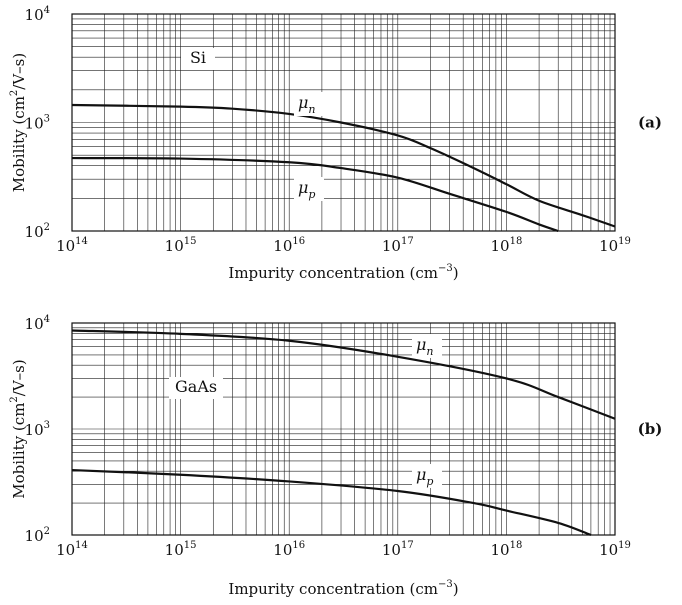 The height and width of the screenshot is (605, 682). What do you see at coordinates (650, 123) in the screenshot?
I see `panel-label: (a)` at bounding box center [650, 123].